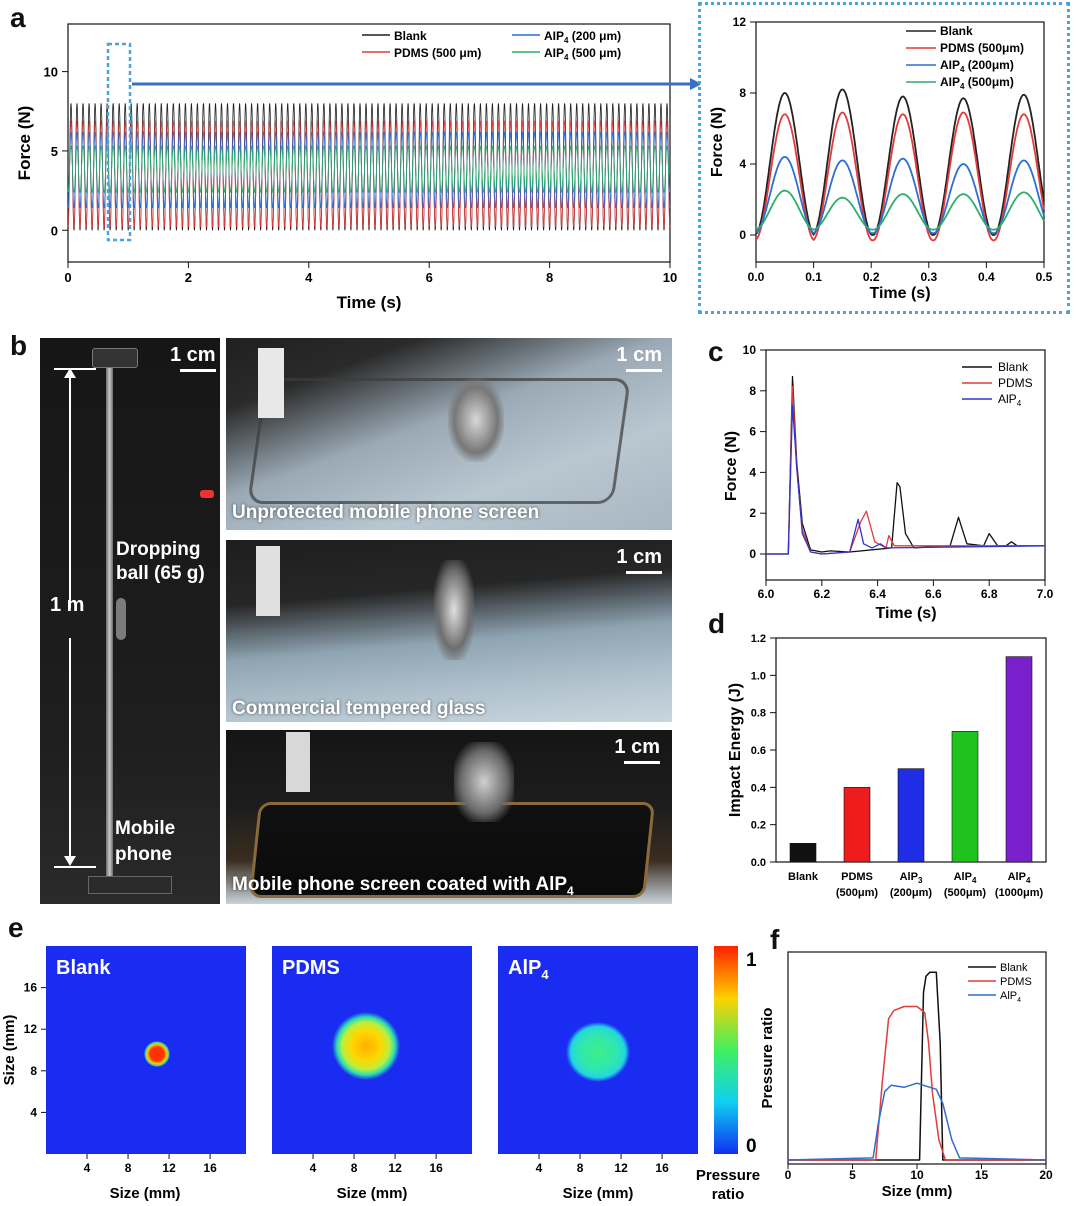  Describe the element at coordinates (70, 861) in the screenshot. I see `height-arrowhead-down` at that location.